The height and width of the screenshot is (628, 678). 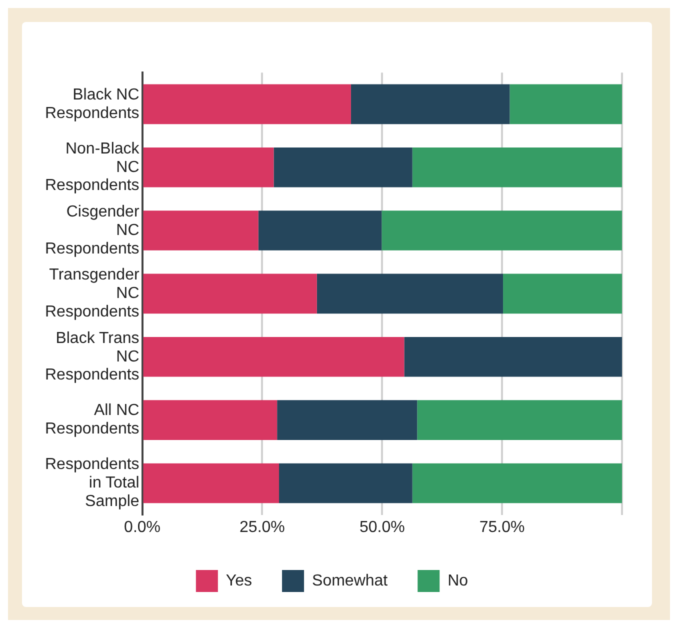 I want to click on x-tick-label: 50.0%, so click(x=382, y=527).